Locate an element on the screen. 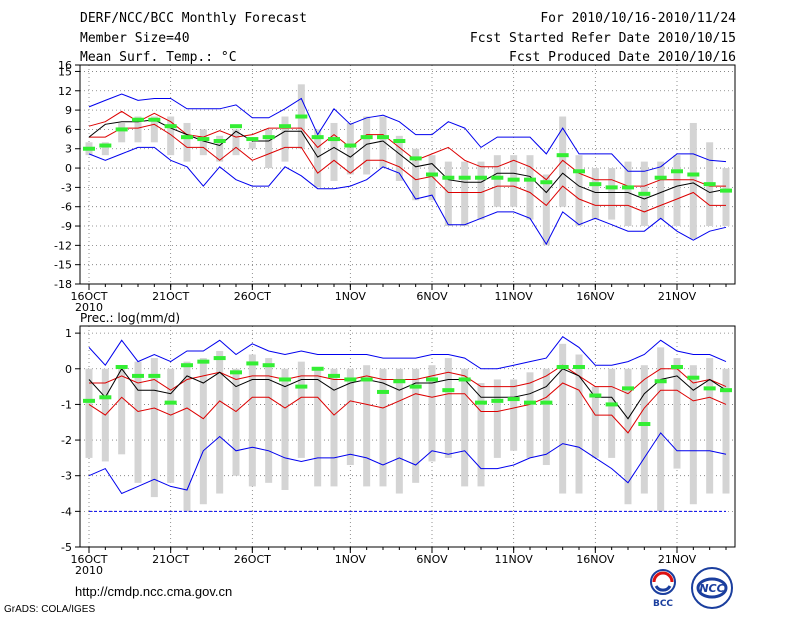 The image size is (800, 618). temp-series-min is located at coordinates (407, 196).